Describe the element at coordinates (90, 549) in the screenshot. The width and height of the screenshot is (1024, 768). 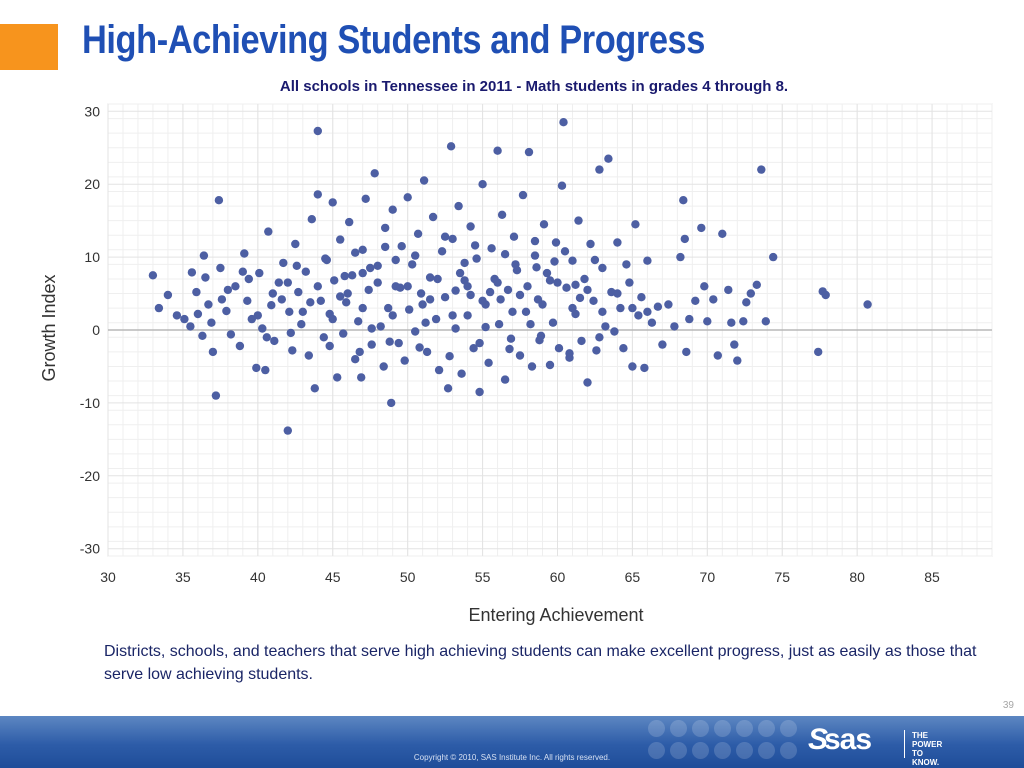
I see `y-tick-label: -30` at that location.